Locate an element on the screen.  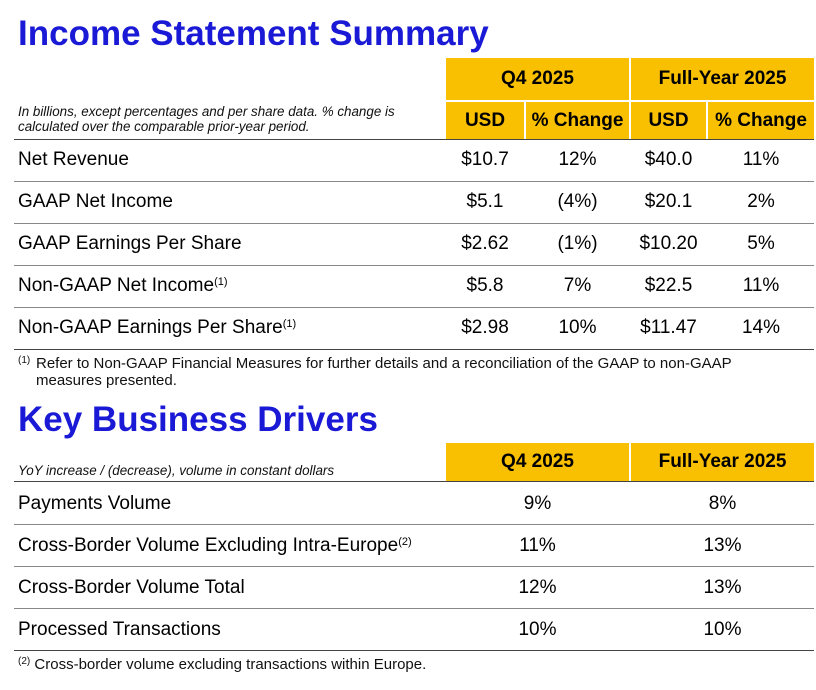
q4-change-value: (1%) is located at coordinates (577, 243).